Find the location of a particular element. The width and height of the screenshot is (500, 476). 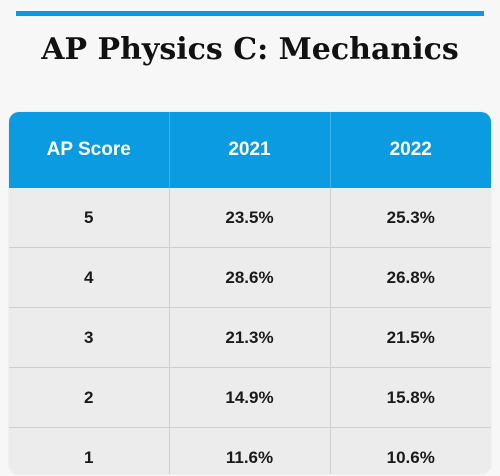

page-title-prefix: AP is located at coordinates (64, 49).